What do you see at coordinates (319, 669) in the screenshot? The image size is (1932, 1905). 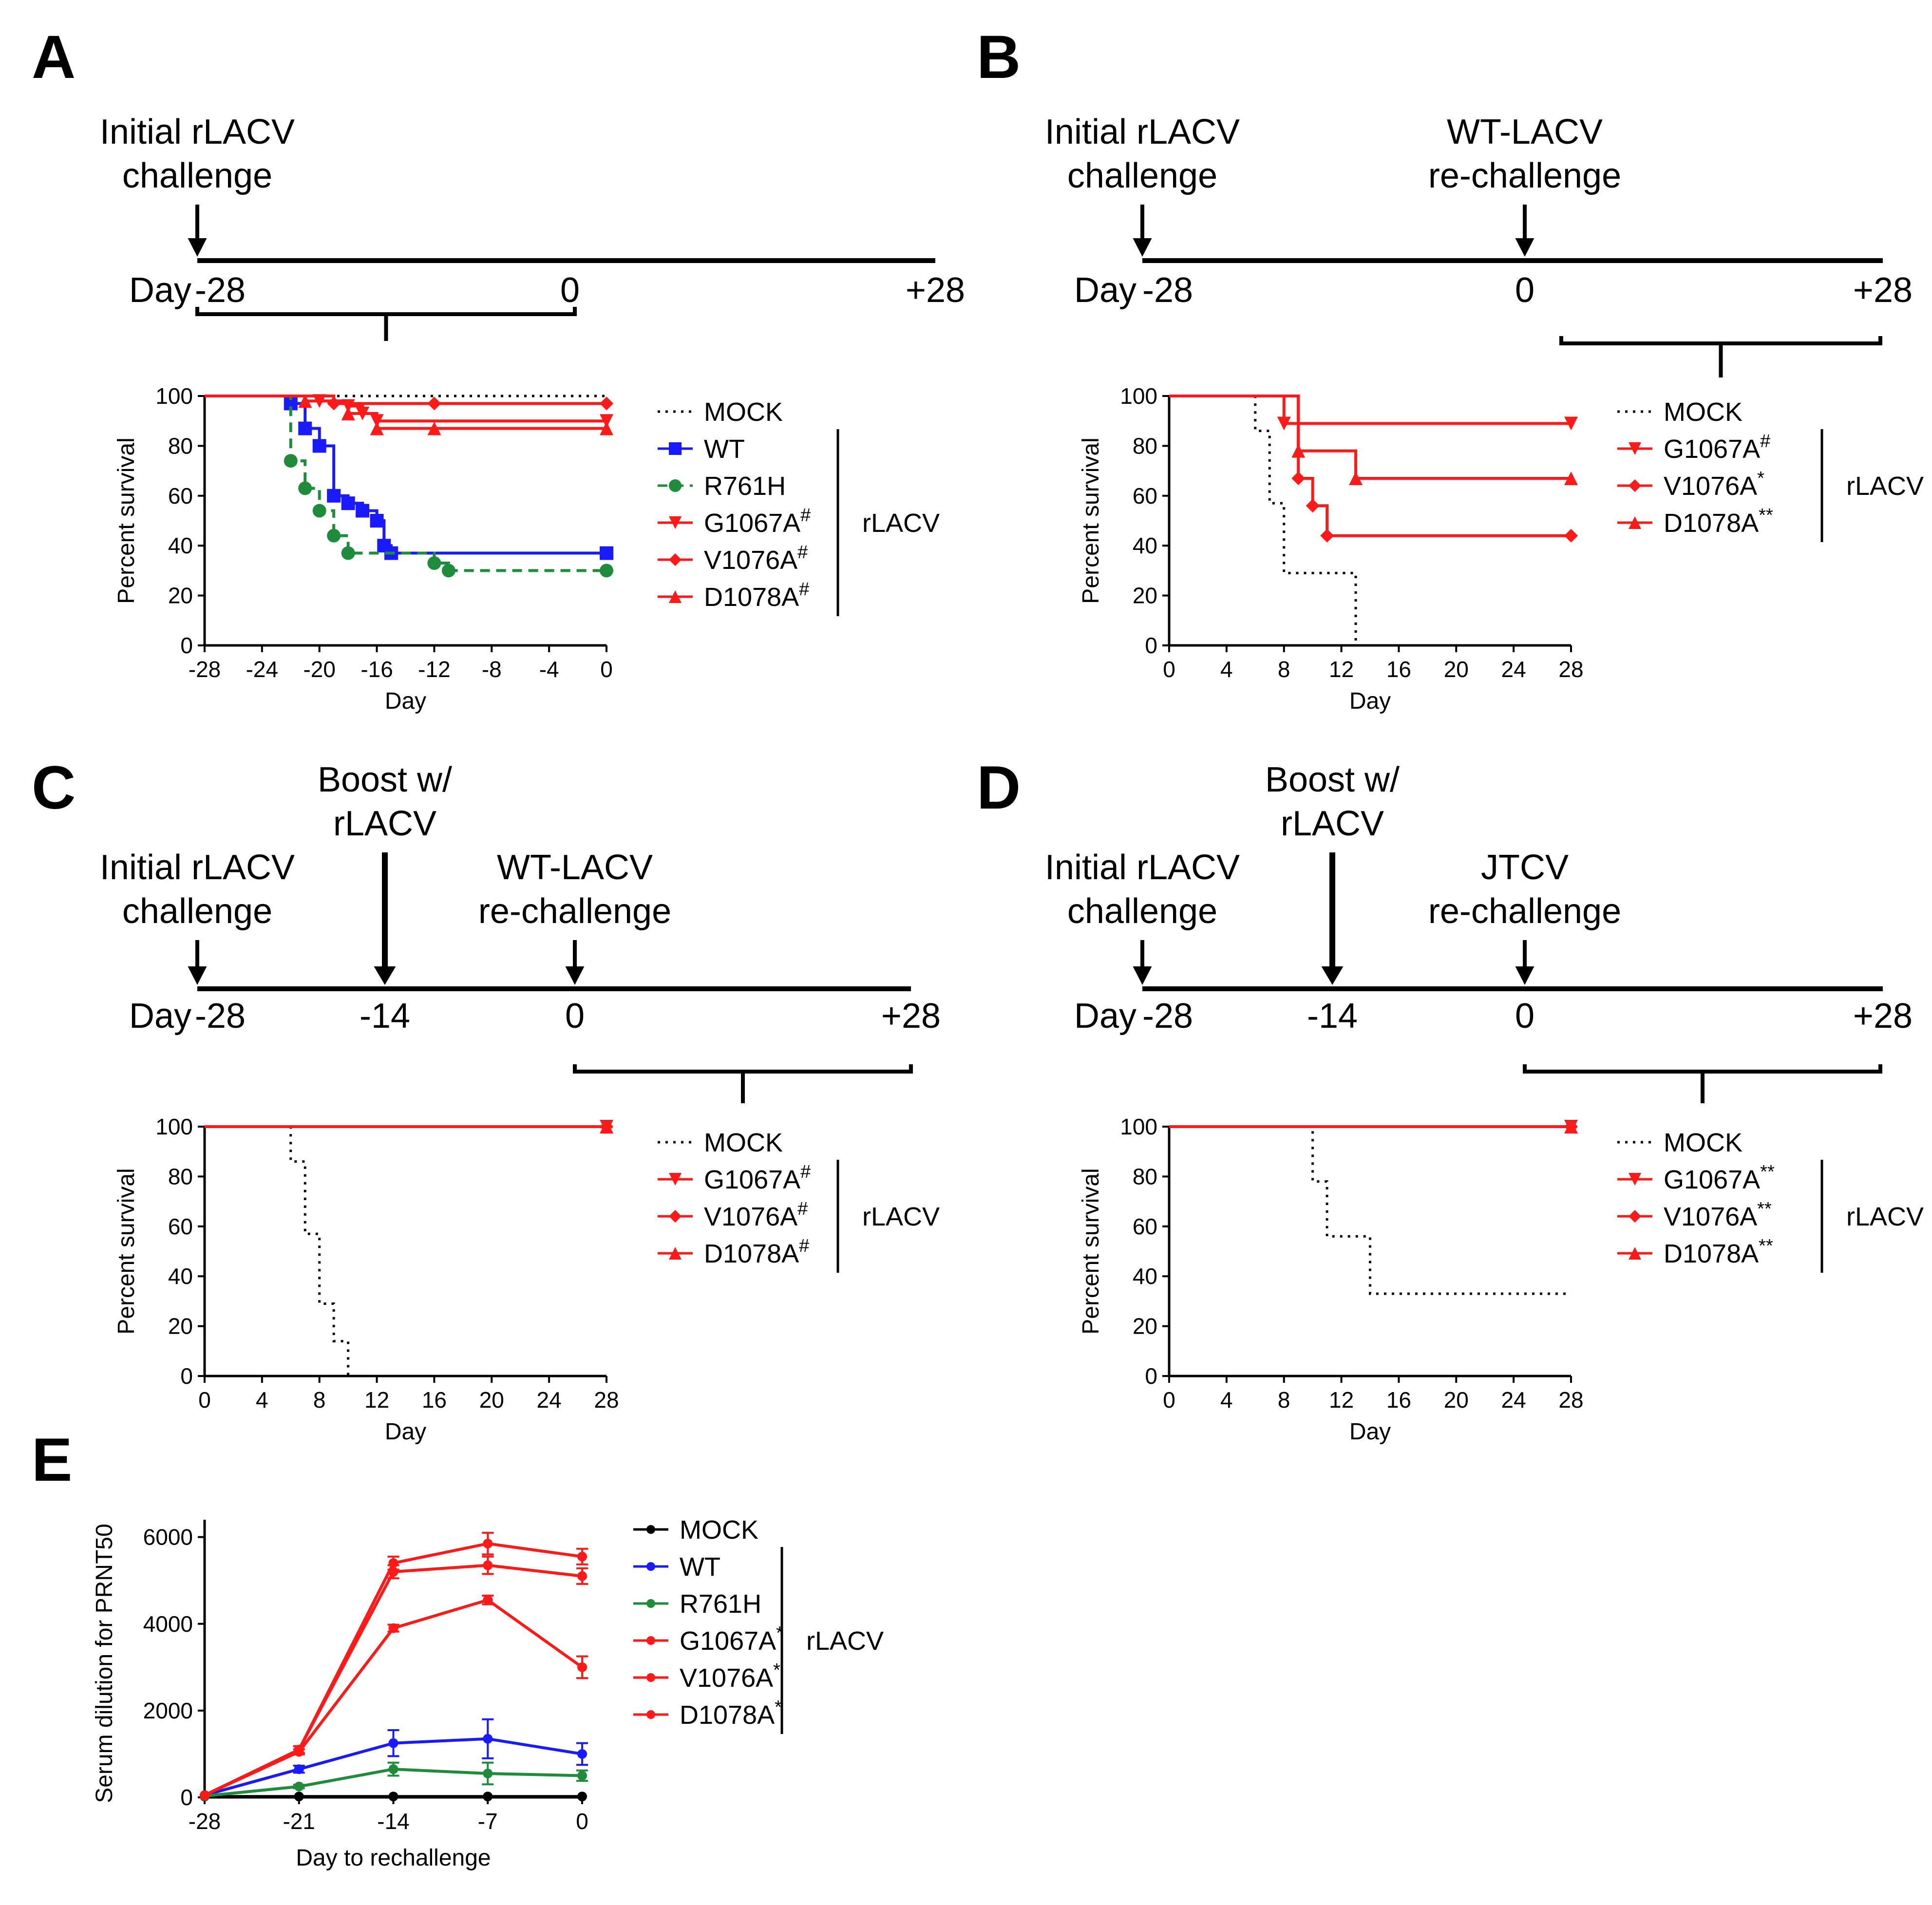 I see `x-tick-label: -20` at bounding box center [319, 669].